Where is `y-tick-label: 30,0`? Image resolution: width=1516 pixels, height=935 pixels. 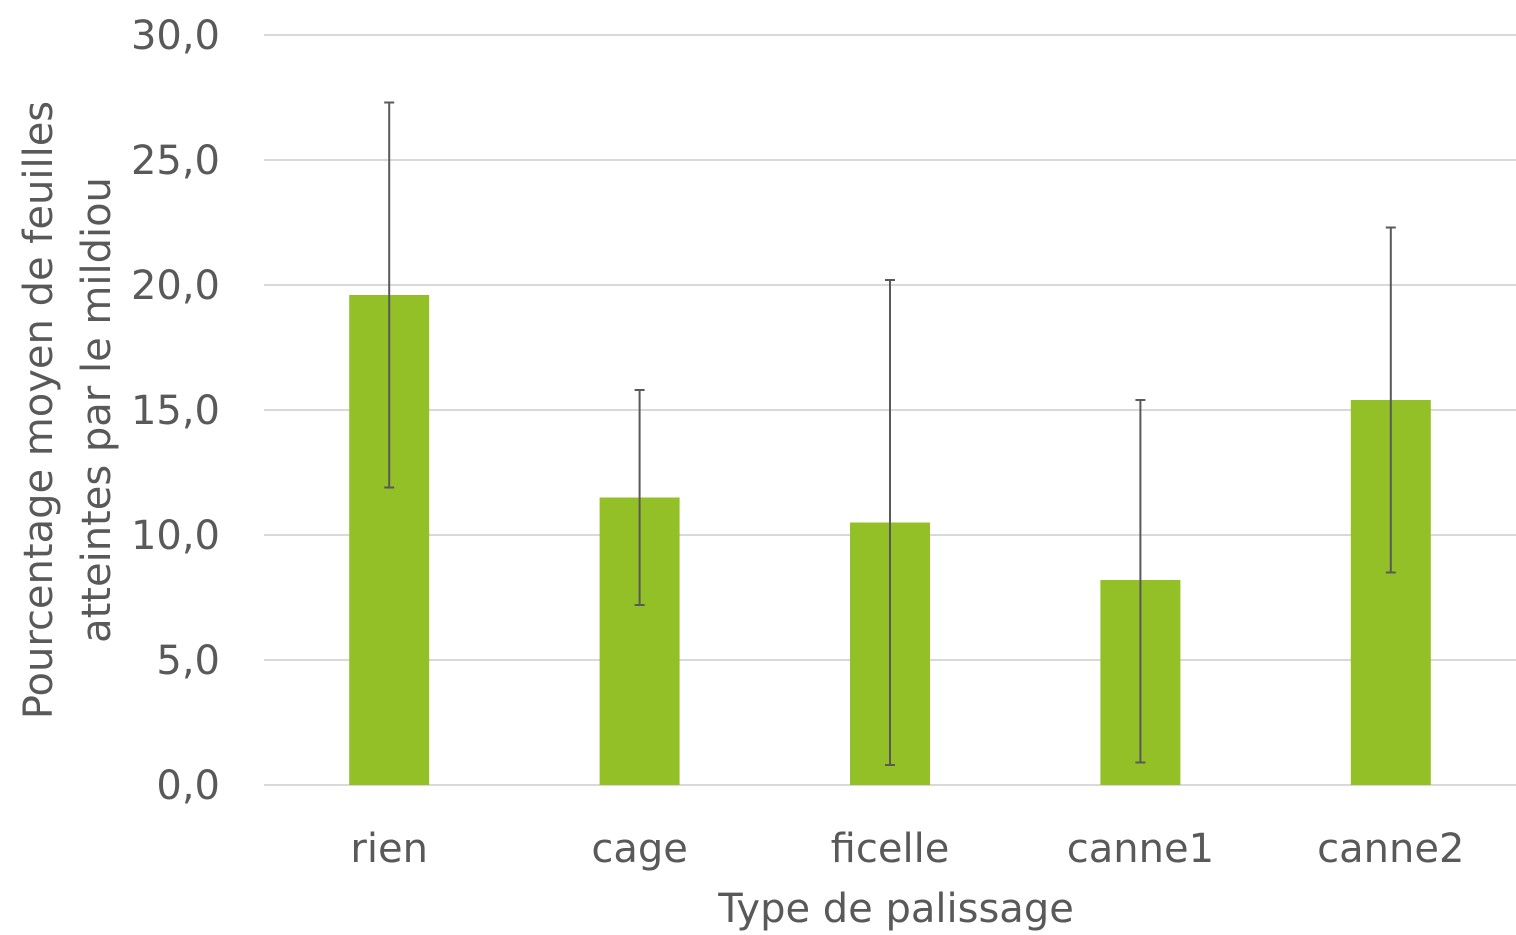 y-tick-label: 30,0 is located at coordinates (175, 36).